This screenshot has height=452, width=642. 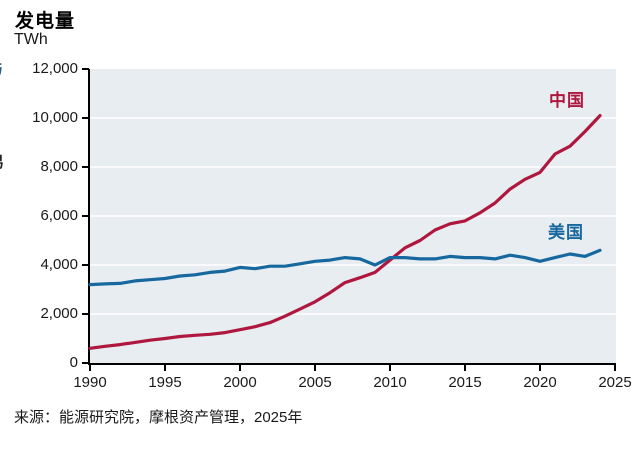 What do you see at coordinates (465, 382) in the screenshot?
I see `x-tick-label: 2015` at bounding box center [465, 382].